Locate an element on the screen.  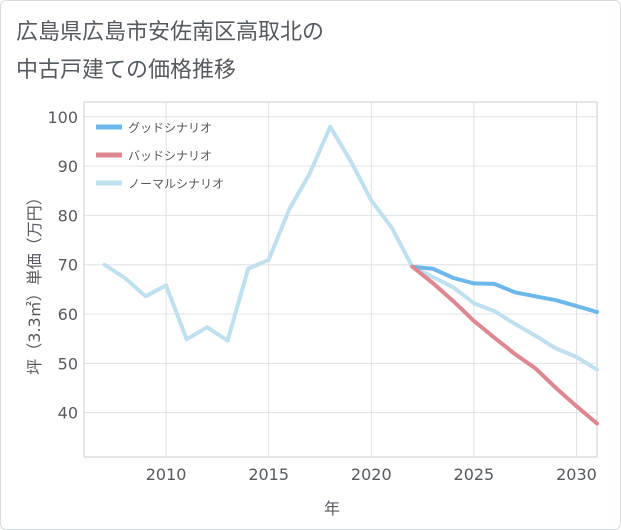
legend-label-good-scenario: グッドシナリオ is located at coordinates (170, 128).